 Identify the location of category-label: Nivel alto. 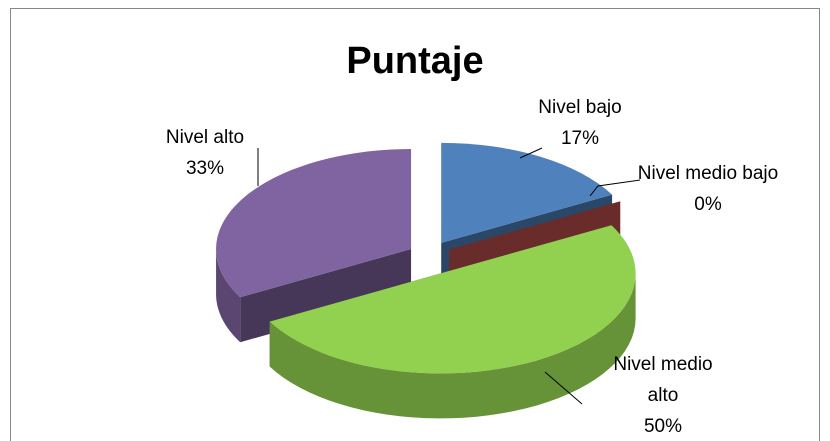
(205, 137).